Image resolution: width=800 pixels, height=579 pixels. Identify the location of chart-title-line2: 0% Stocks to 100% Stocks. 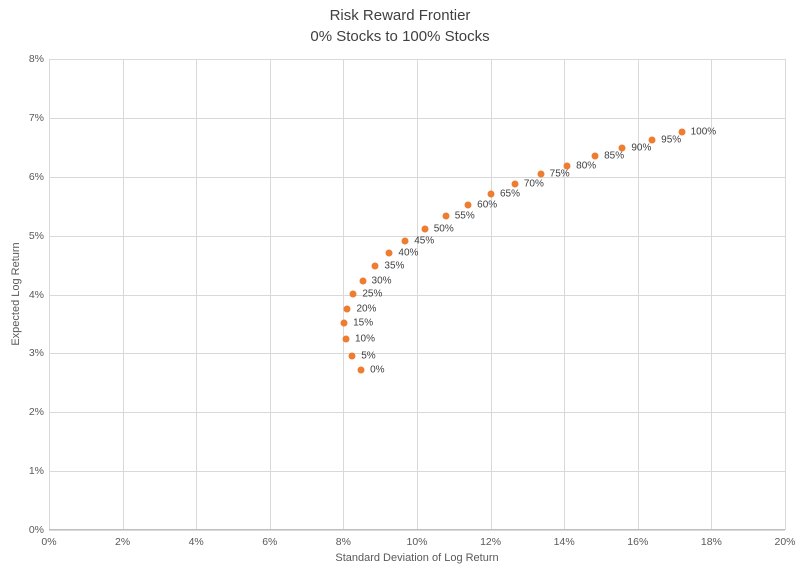
(400, 36).